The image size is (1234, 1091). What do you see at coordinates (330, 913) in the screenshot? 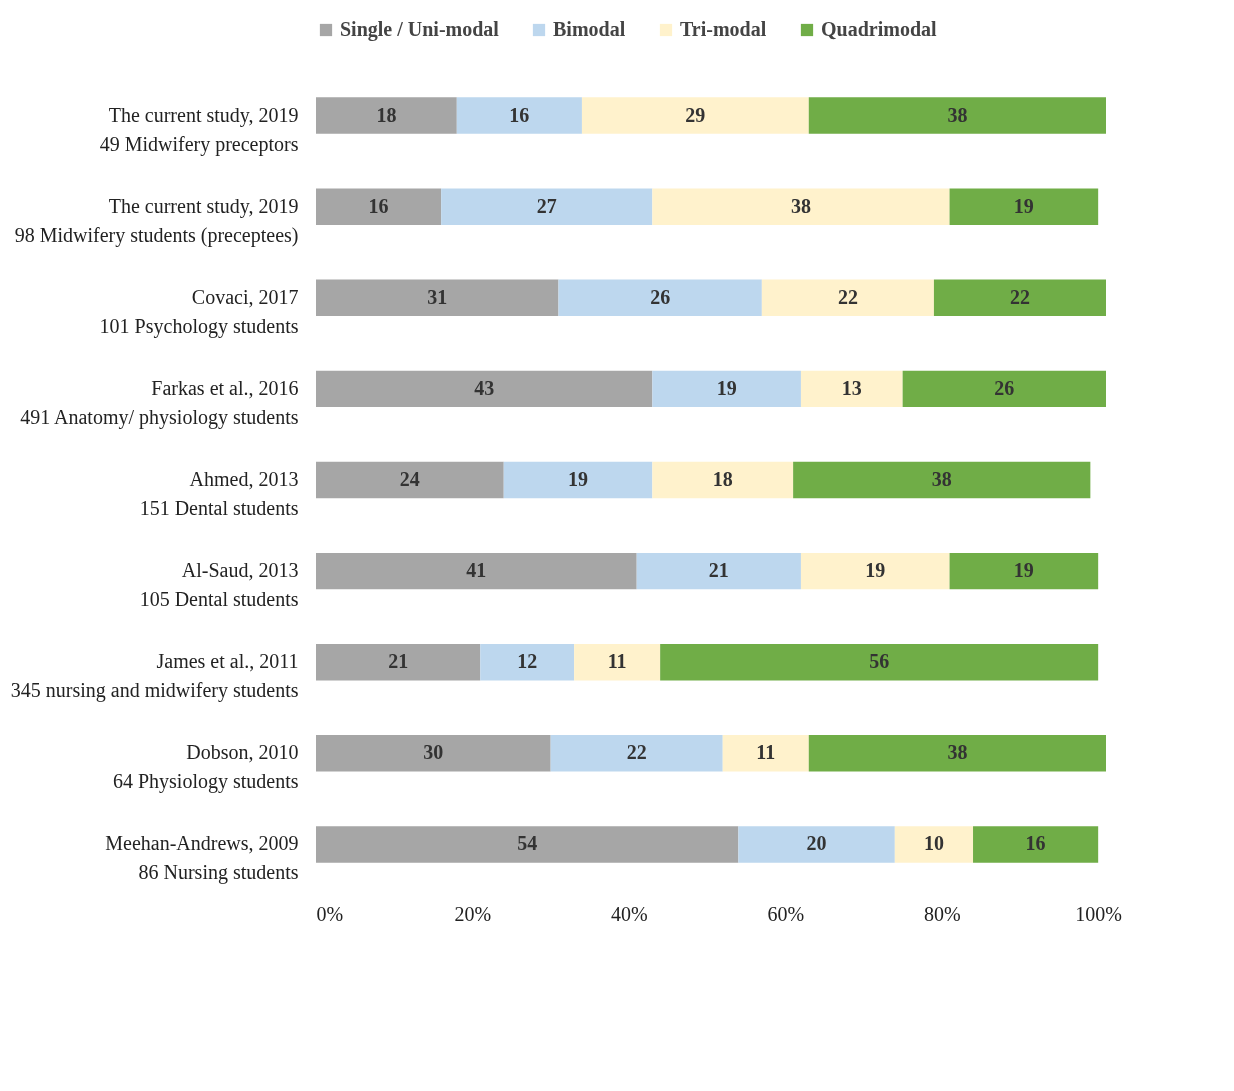
I see `x-tick-label: 0%` at bounding box center [330, 913].